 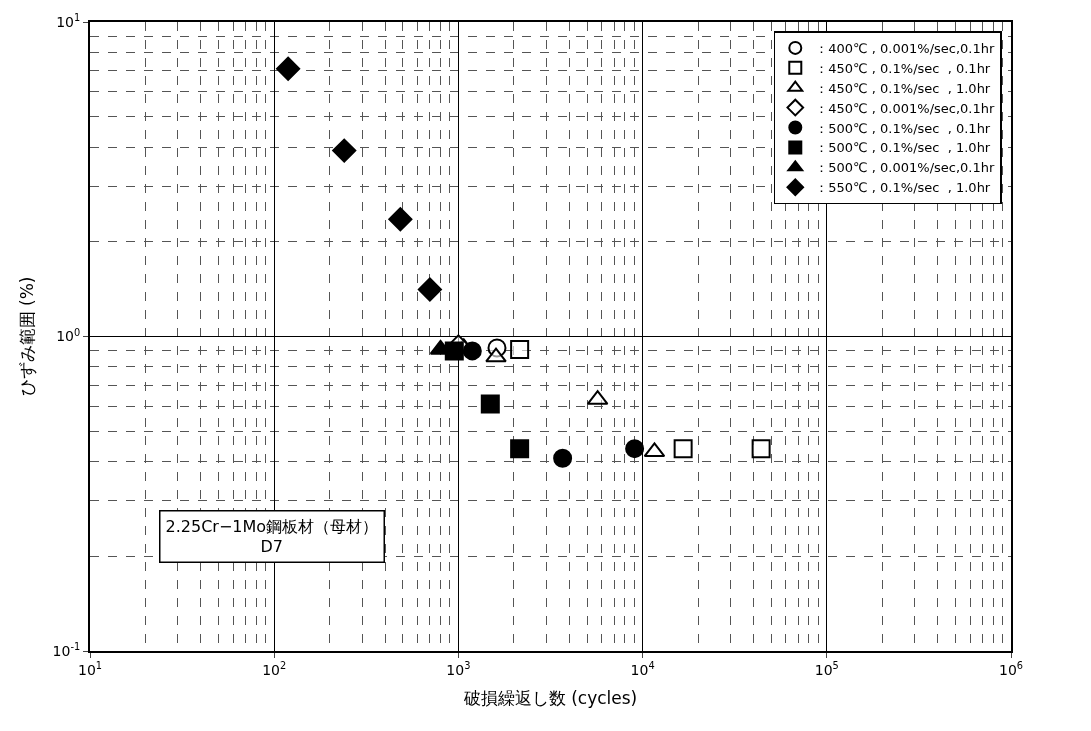 What do you see at coordinates (66, 650) in the screenshot?
I see `y-tick-label: 10$^{-1}$` at bounding box center [66, 650].